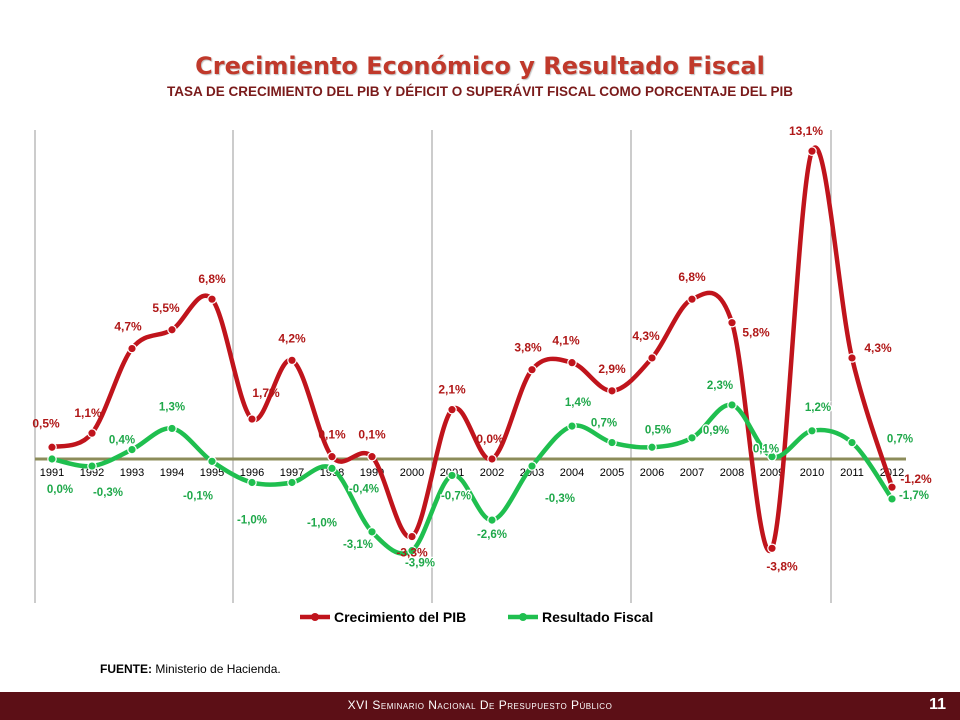 The width and height of the screenshot is (960, 720). I want to click on footer-bar, so click(480, 706).